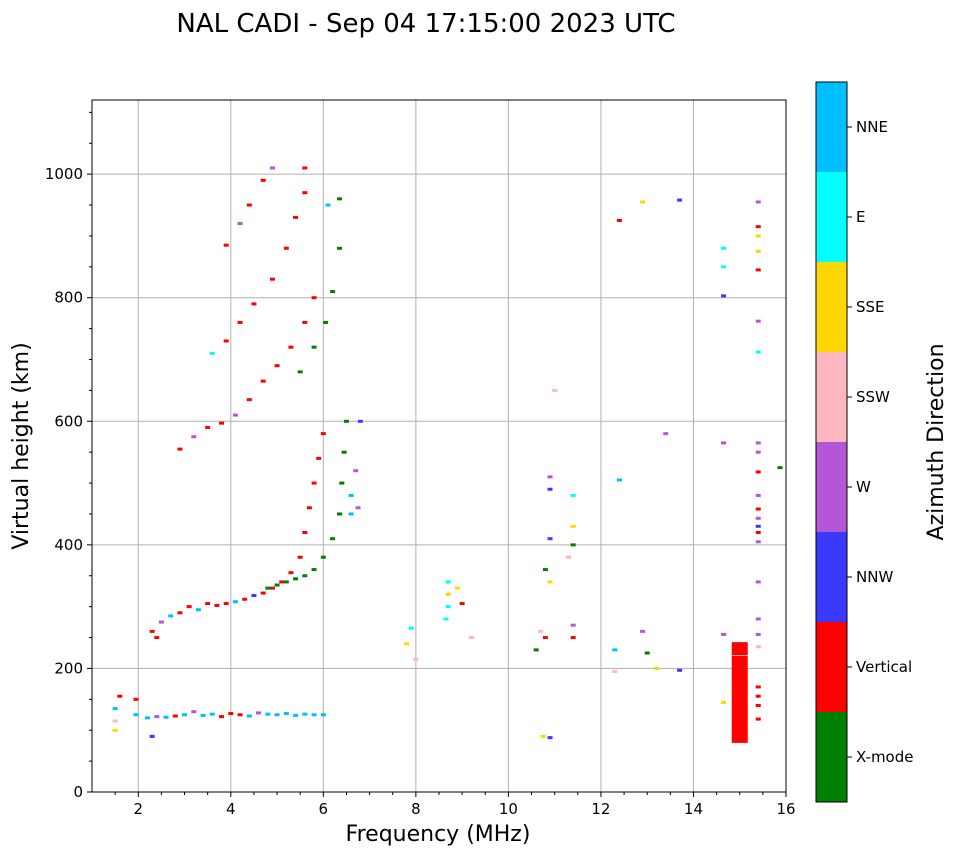  What do you see at coordinates (64, 174) in the screenshot?
I see `y-tick-label: 1000` at bounding box center [64, 174].